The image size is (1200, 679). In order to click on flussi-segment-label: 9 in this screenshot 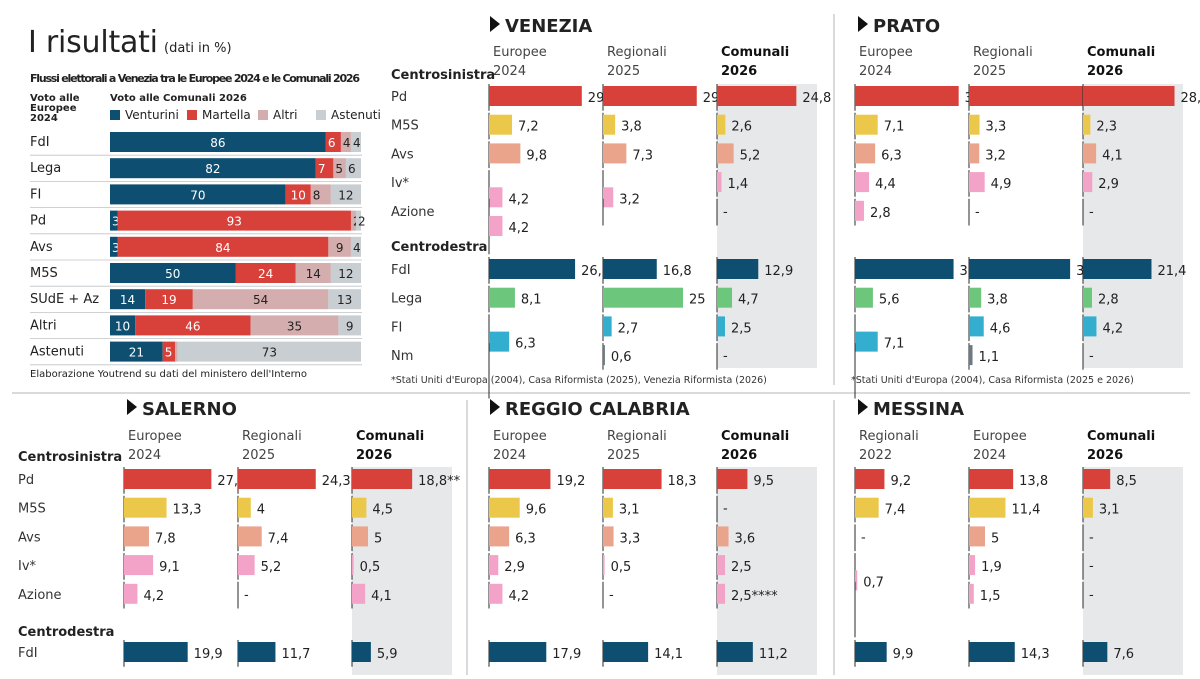, I will do `click(340, 248)`.